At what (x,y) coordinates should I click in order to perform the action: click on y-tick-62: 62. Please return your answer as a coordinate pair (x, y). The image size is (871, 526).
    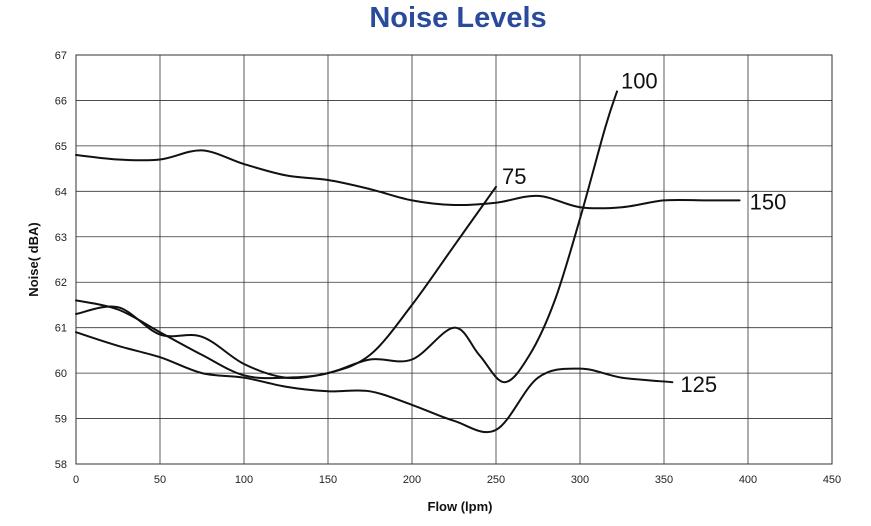
    Looking at the image, I should click on (61, 283).